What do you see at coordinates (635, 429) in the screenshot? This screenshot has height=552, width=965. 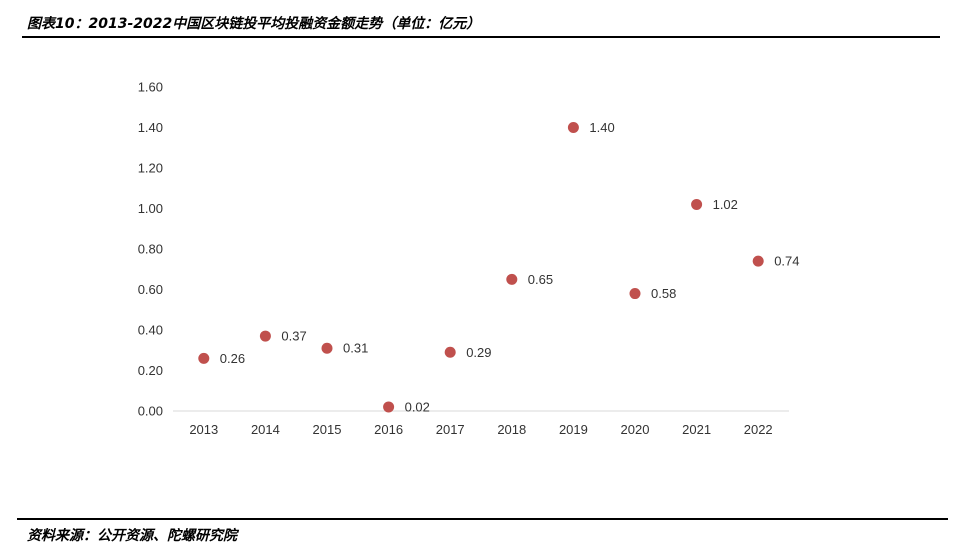 I see `x-tick-label: 2020` at bounding box center [635, 429].